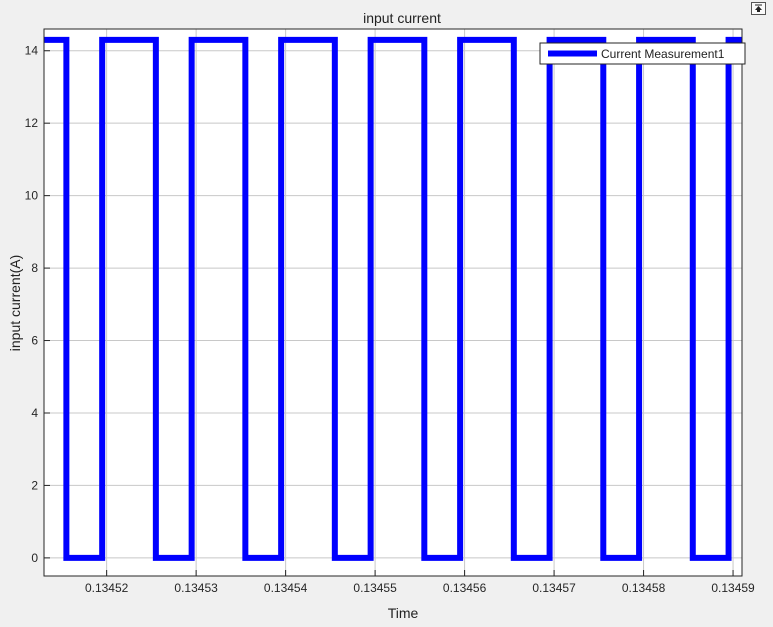 This screenshot has width=773, height=627. What do you see at coordinates (554, 588) in the screenshot?
I see `x-tick-label: 0.13457` at bounding box center [554, 588].